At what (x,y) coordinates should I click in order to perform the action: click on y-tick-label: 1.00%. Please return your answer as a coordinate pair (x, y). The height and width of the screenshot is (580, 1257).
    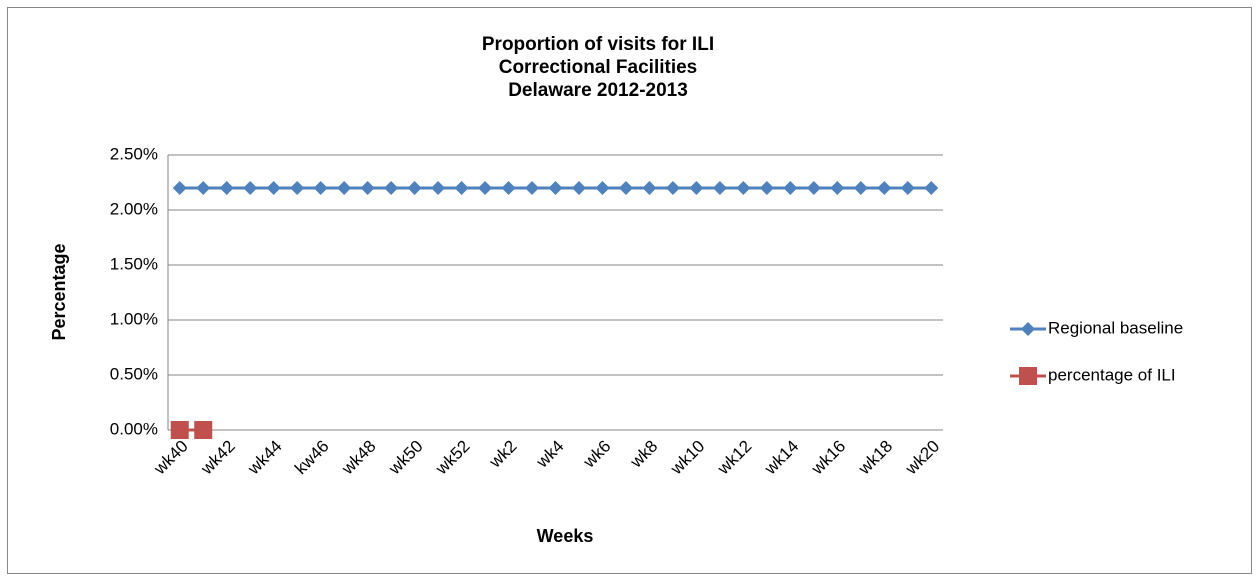
    Looking at the image, I should click on (134, 318).